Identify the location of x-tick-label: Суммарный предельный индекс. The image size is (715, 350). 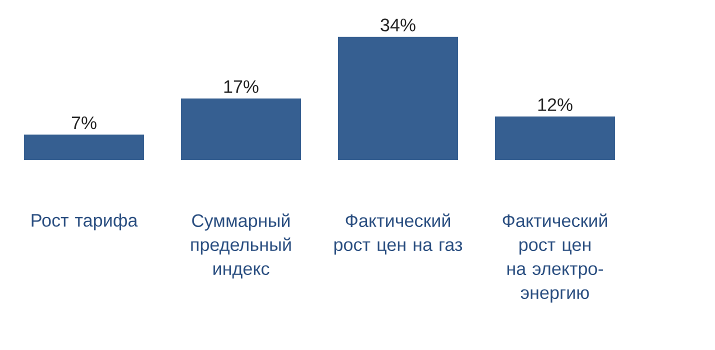
(241, 246).